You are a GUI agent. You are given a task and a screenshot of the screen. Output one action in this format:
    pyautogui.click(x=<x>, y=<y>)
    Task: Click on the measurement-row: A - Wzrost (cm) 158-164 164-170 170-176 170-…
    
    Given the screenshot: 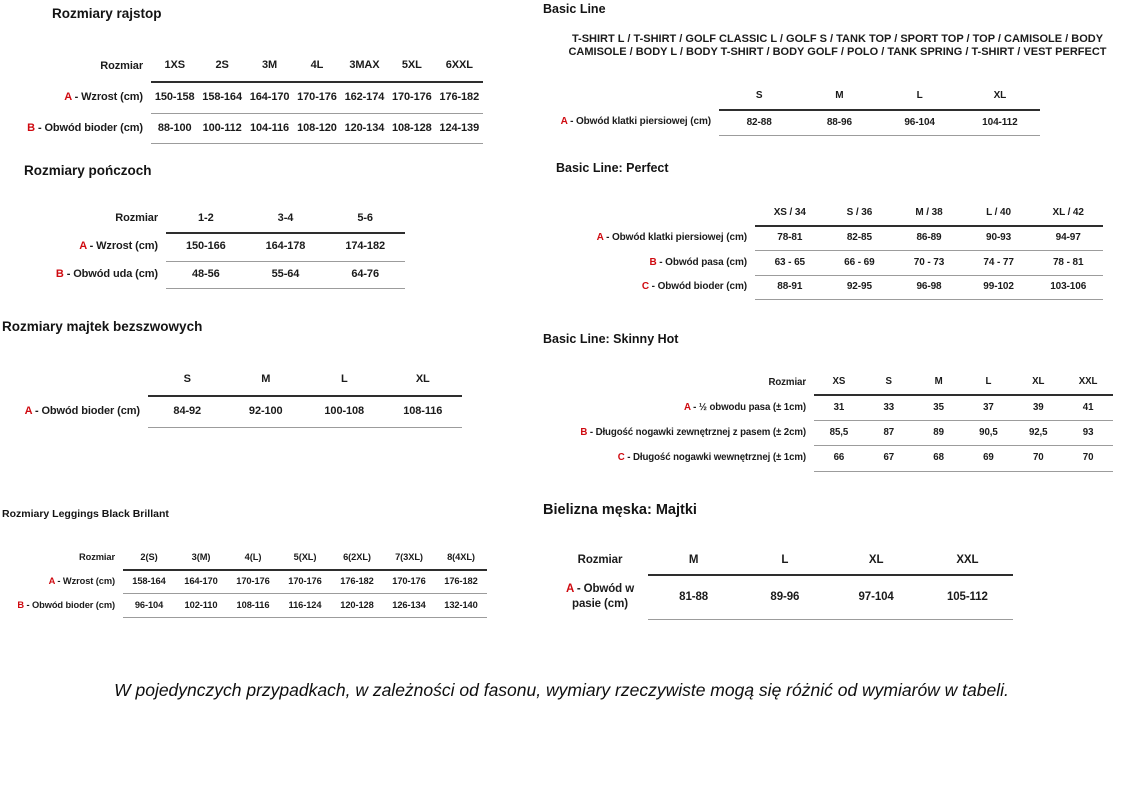 What is the action you would take?
    pyautogui.click(x=246, y=582)
    